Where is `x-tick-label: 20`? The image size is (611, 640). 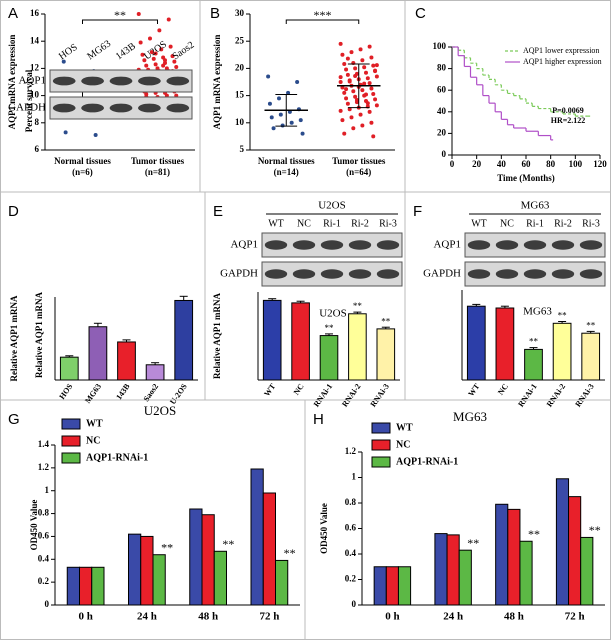 x-tick-label: 20 is located at coordinates (477, 164).